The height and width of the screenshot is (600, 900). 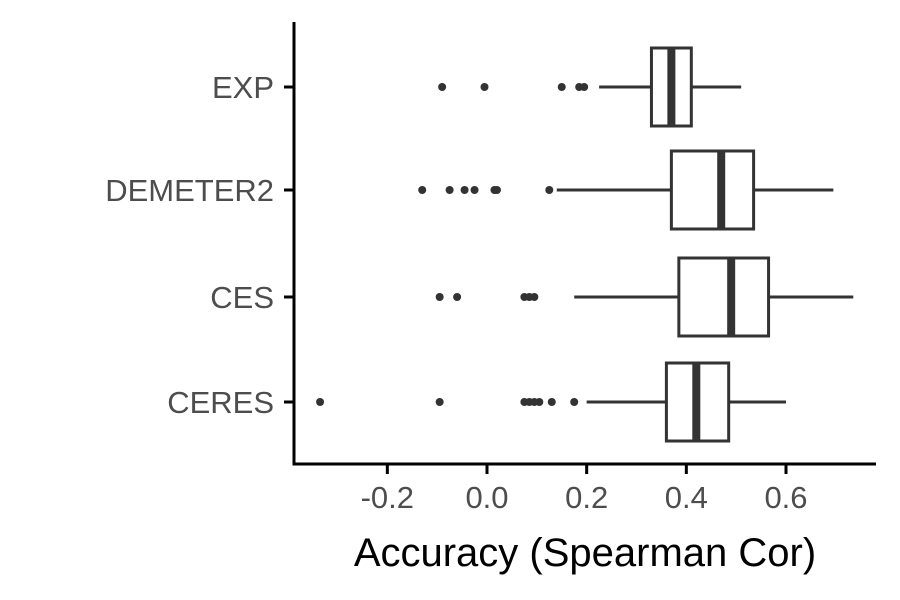 What do you see at coordinates (189, 190) in the screenshot?
I see `y-tick-label: DEMETER2` at bounding box center [189, 190].